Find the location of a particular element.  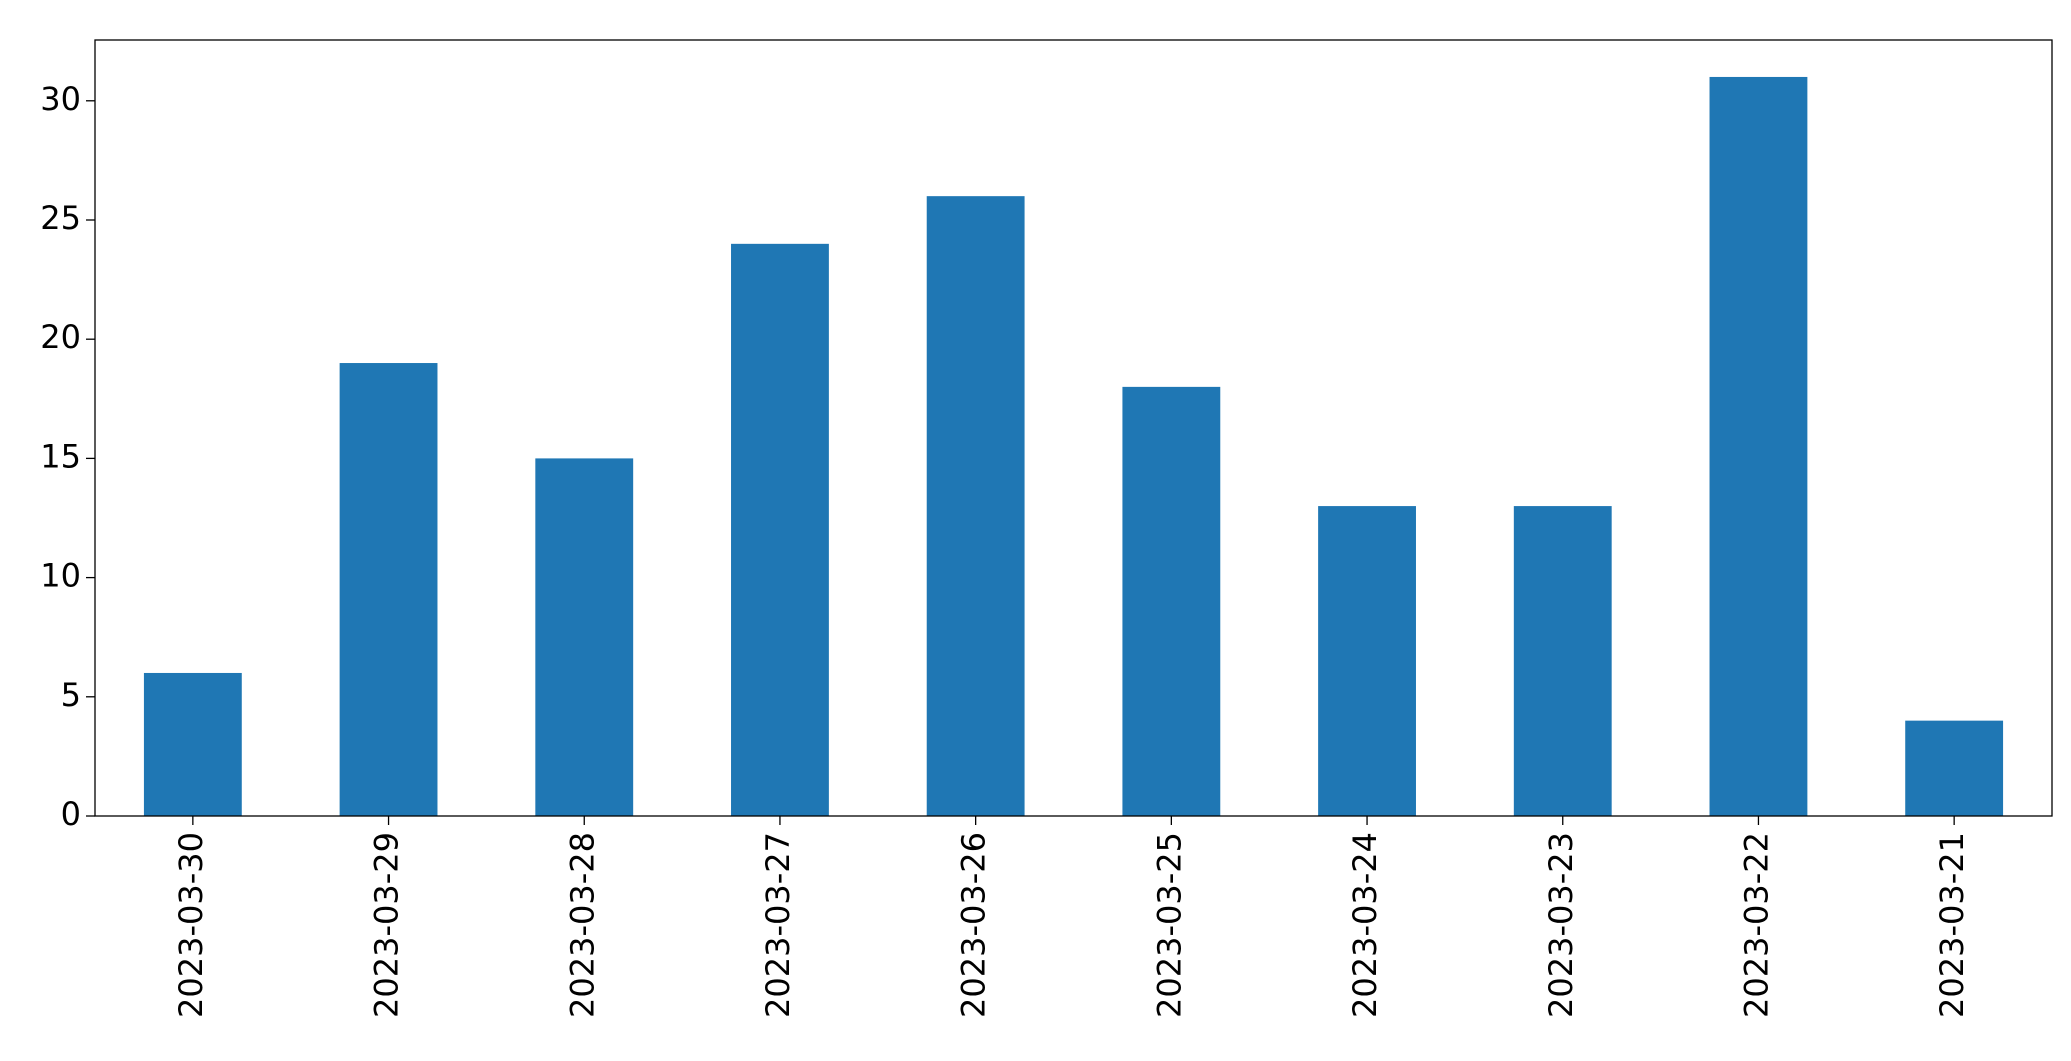

x-tick-label: 2023-03-29 is located at coordinates (387, 925).